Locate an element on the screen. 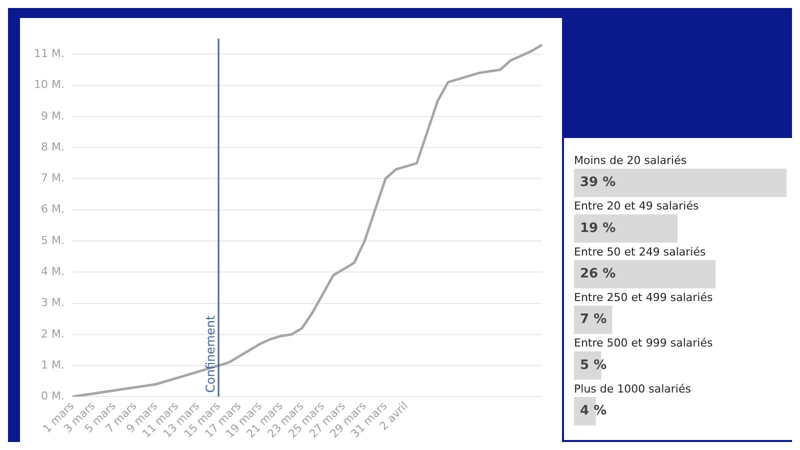 The width and height of the screenshot is (800, 450). ref-line-label: Confinement is located at coordinates (211, 354).